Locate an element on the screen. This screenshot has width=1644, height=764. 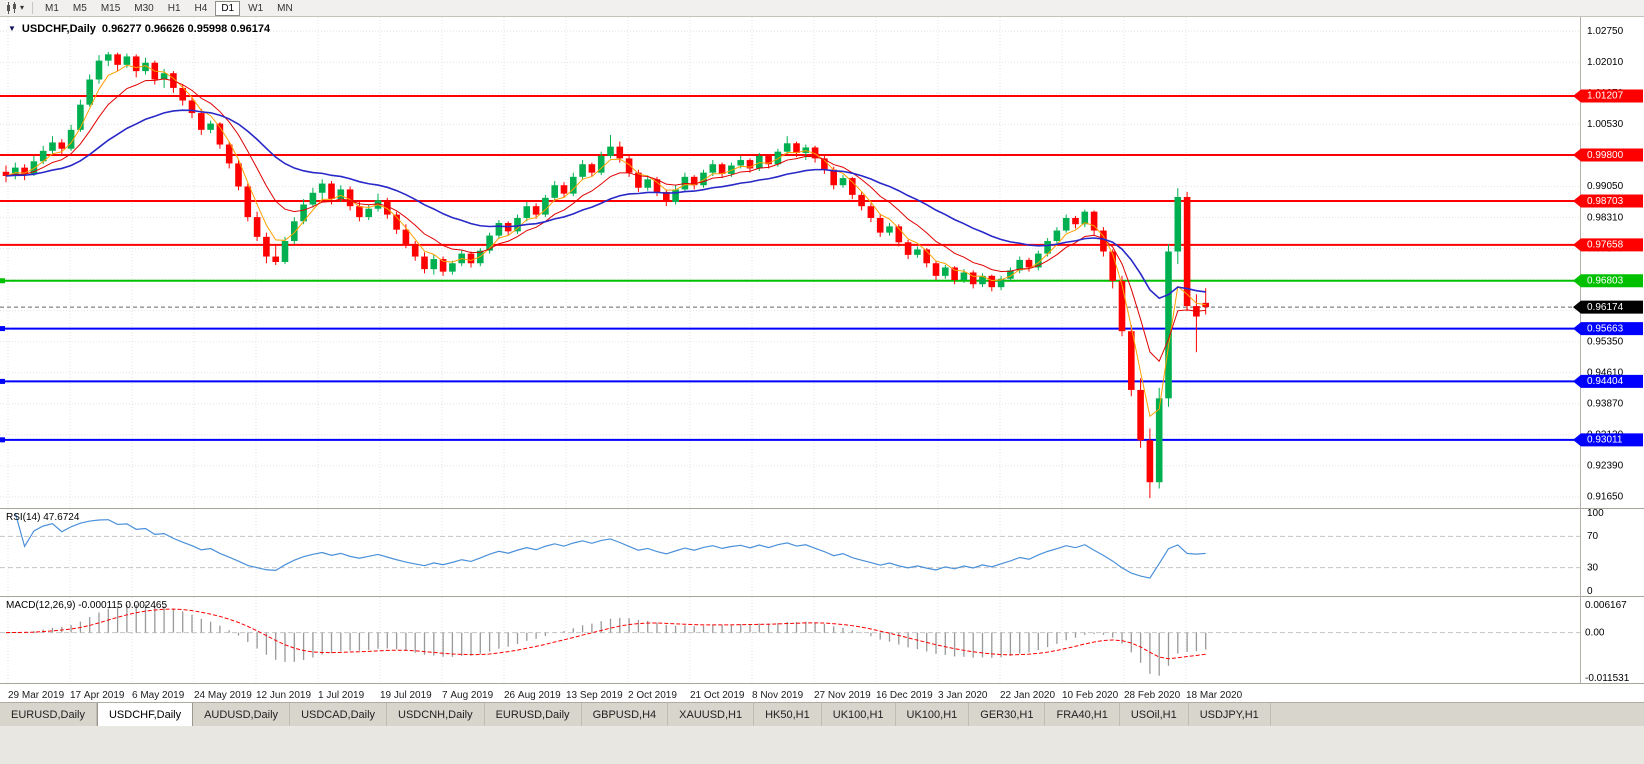
candlestick-chart-icon is located at coordinates (12, 8).